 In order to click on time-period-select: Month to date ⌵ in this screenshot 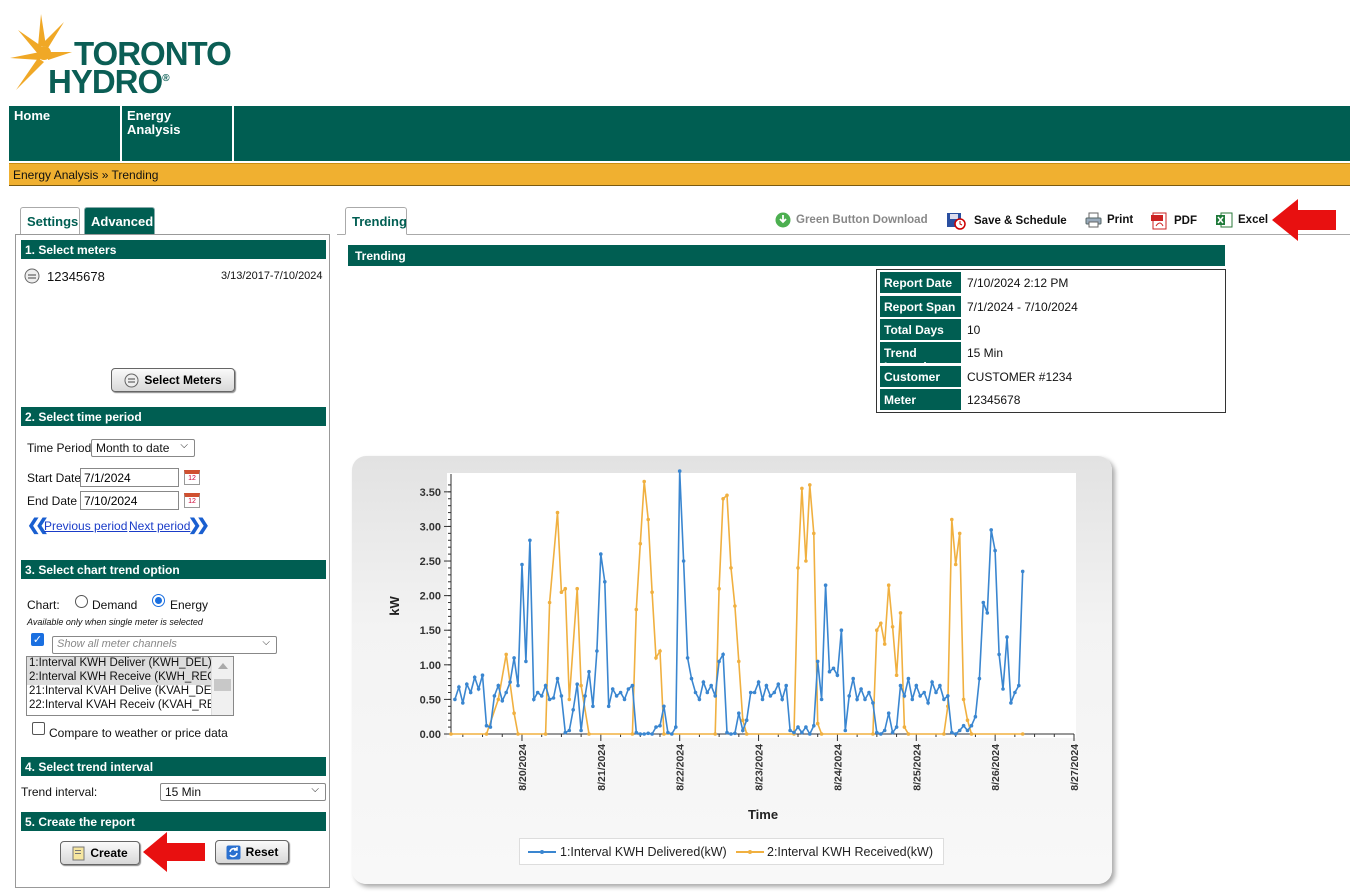, I will do `click(143, 448)`.